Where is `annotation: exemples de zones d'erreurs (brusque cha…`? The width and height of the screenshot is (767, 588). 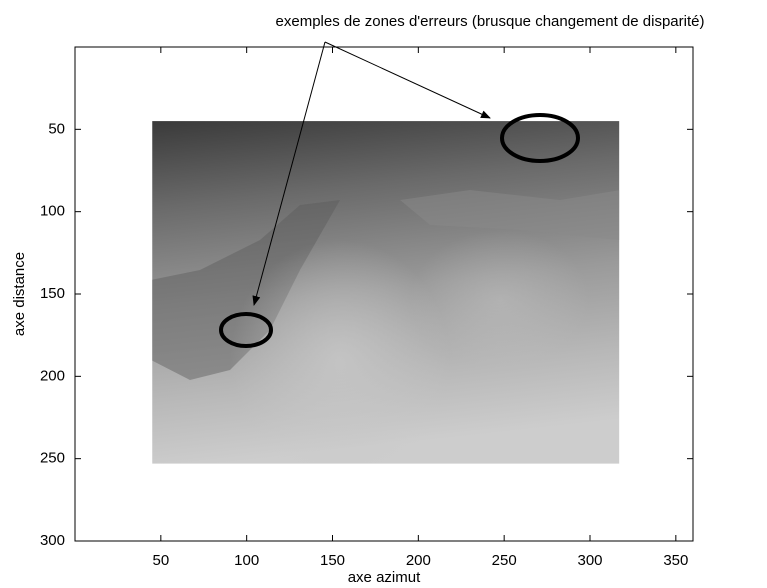 annotation: exemples de zones d'erreurs (brusque cha… is located at coordinates (490, 21).